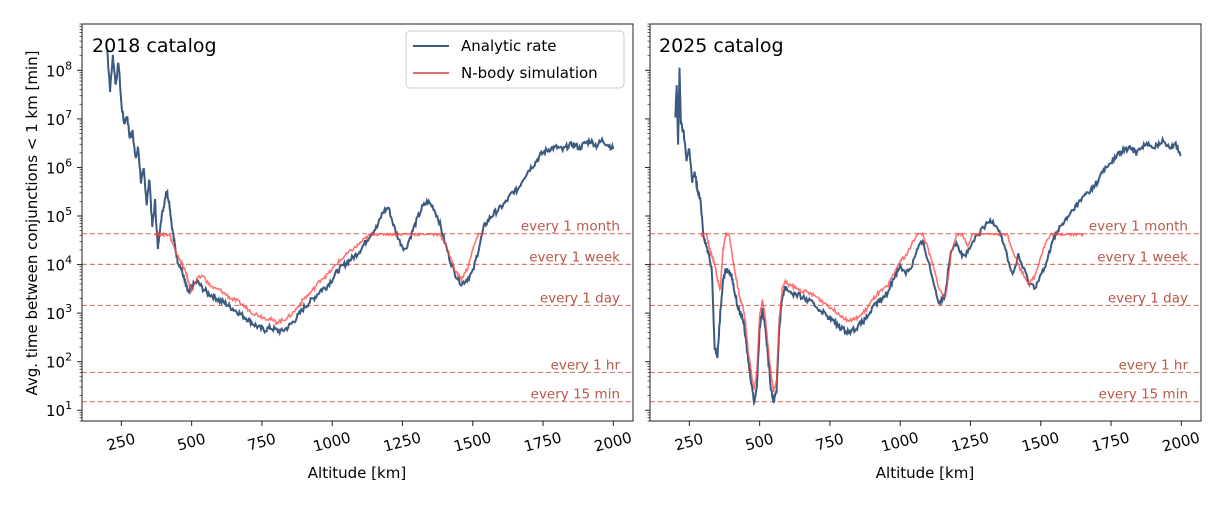 The height and width of the screenshot is (512, 1226). What do you see at coordinates (59, 264) in the screenshot?
I see `y-tick-label: 104` at bounding box center [59, 264].